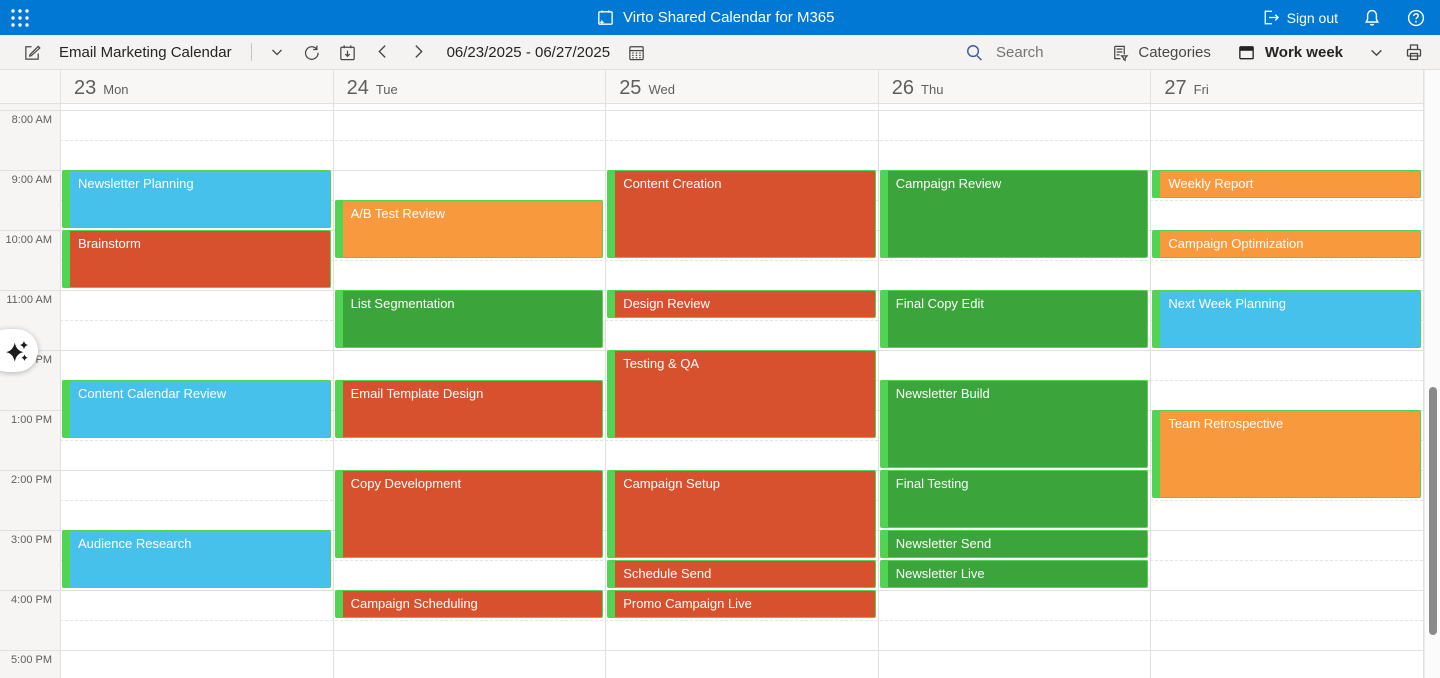  I want to click on day-header: 26 Thu, so click(1014, 86).